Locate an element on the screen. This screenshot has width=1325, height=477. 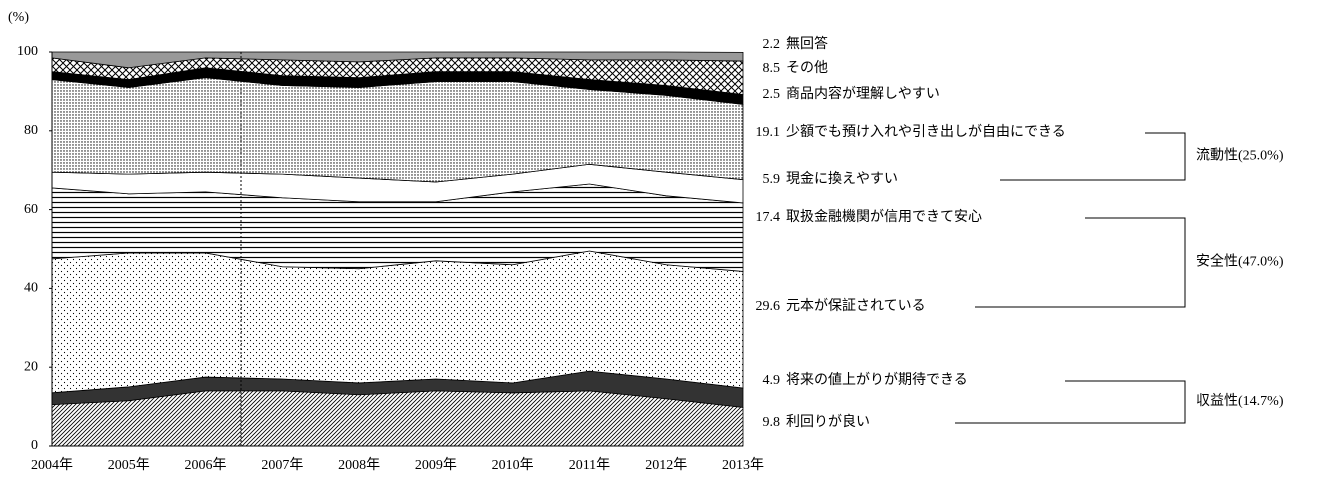
value-label: 4.9 is located at coordinates (772, 380).